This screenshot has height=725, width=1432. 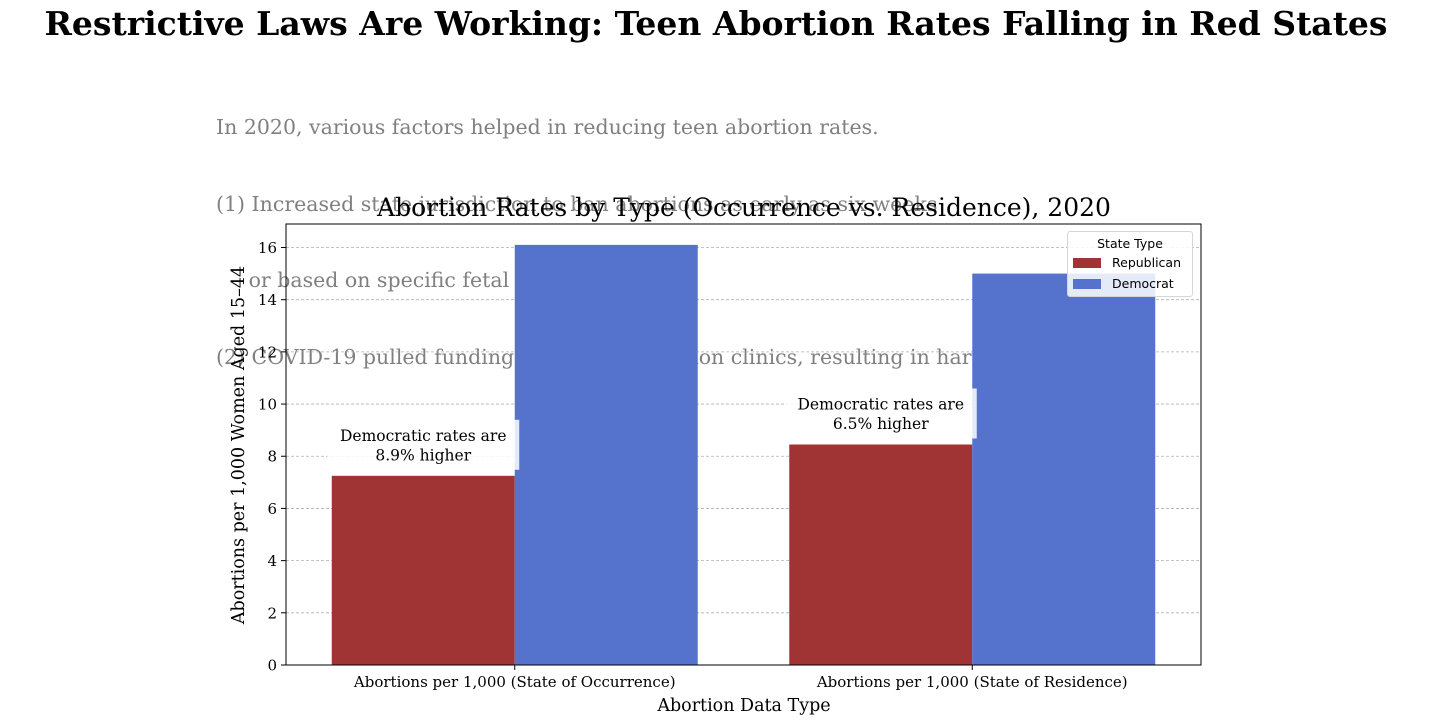 I want to click on y-tick-label: 0, so click(x=272, y=666).